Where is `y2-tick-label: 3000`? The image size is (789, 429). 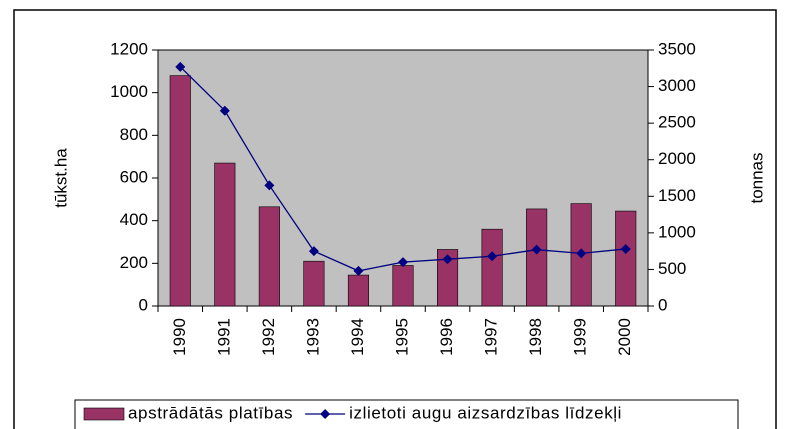
y2-tick-label: 3000 is located at coordinates (677, 85).